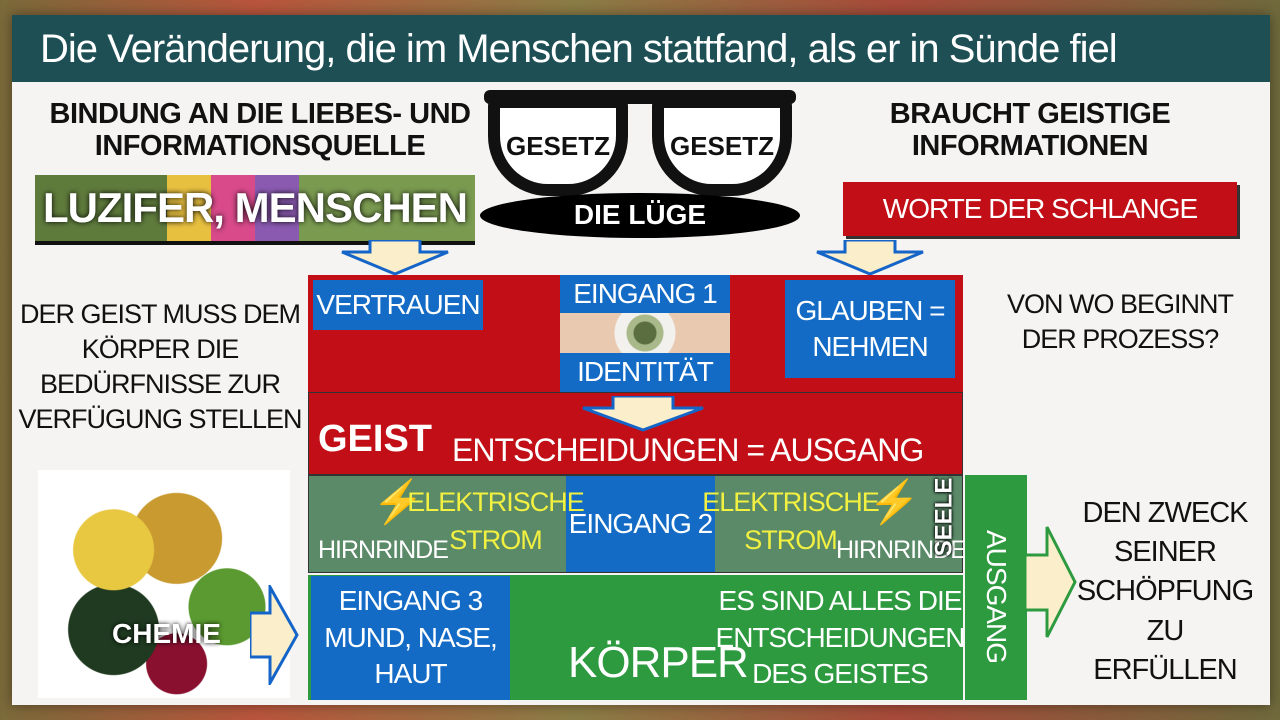 The width and height of the screenshot is (1280, 720). Describe the element at coordinates (688, 450) in the screenshot. I see `geist-text: ENTSCHEIDUNGEN = AUSGANG` at that location.